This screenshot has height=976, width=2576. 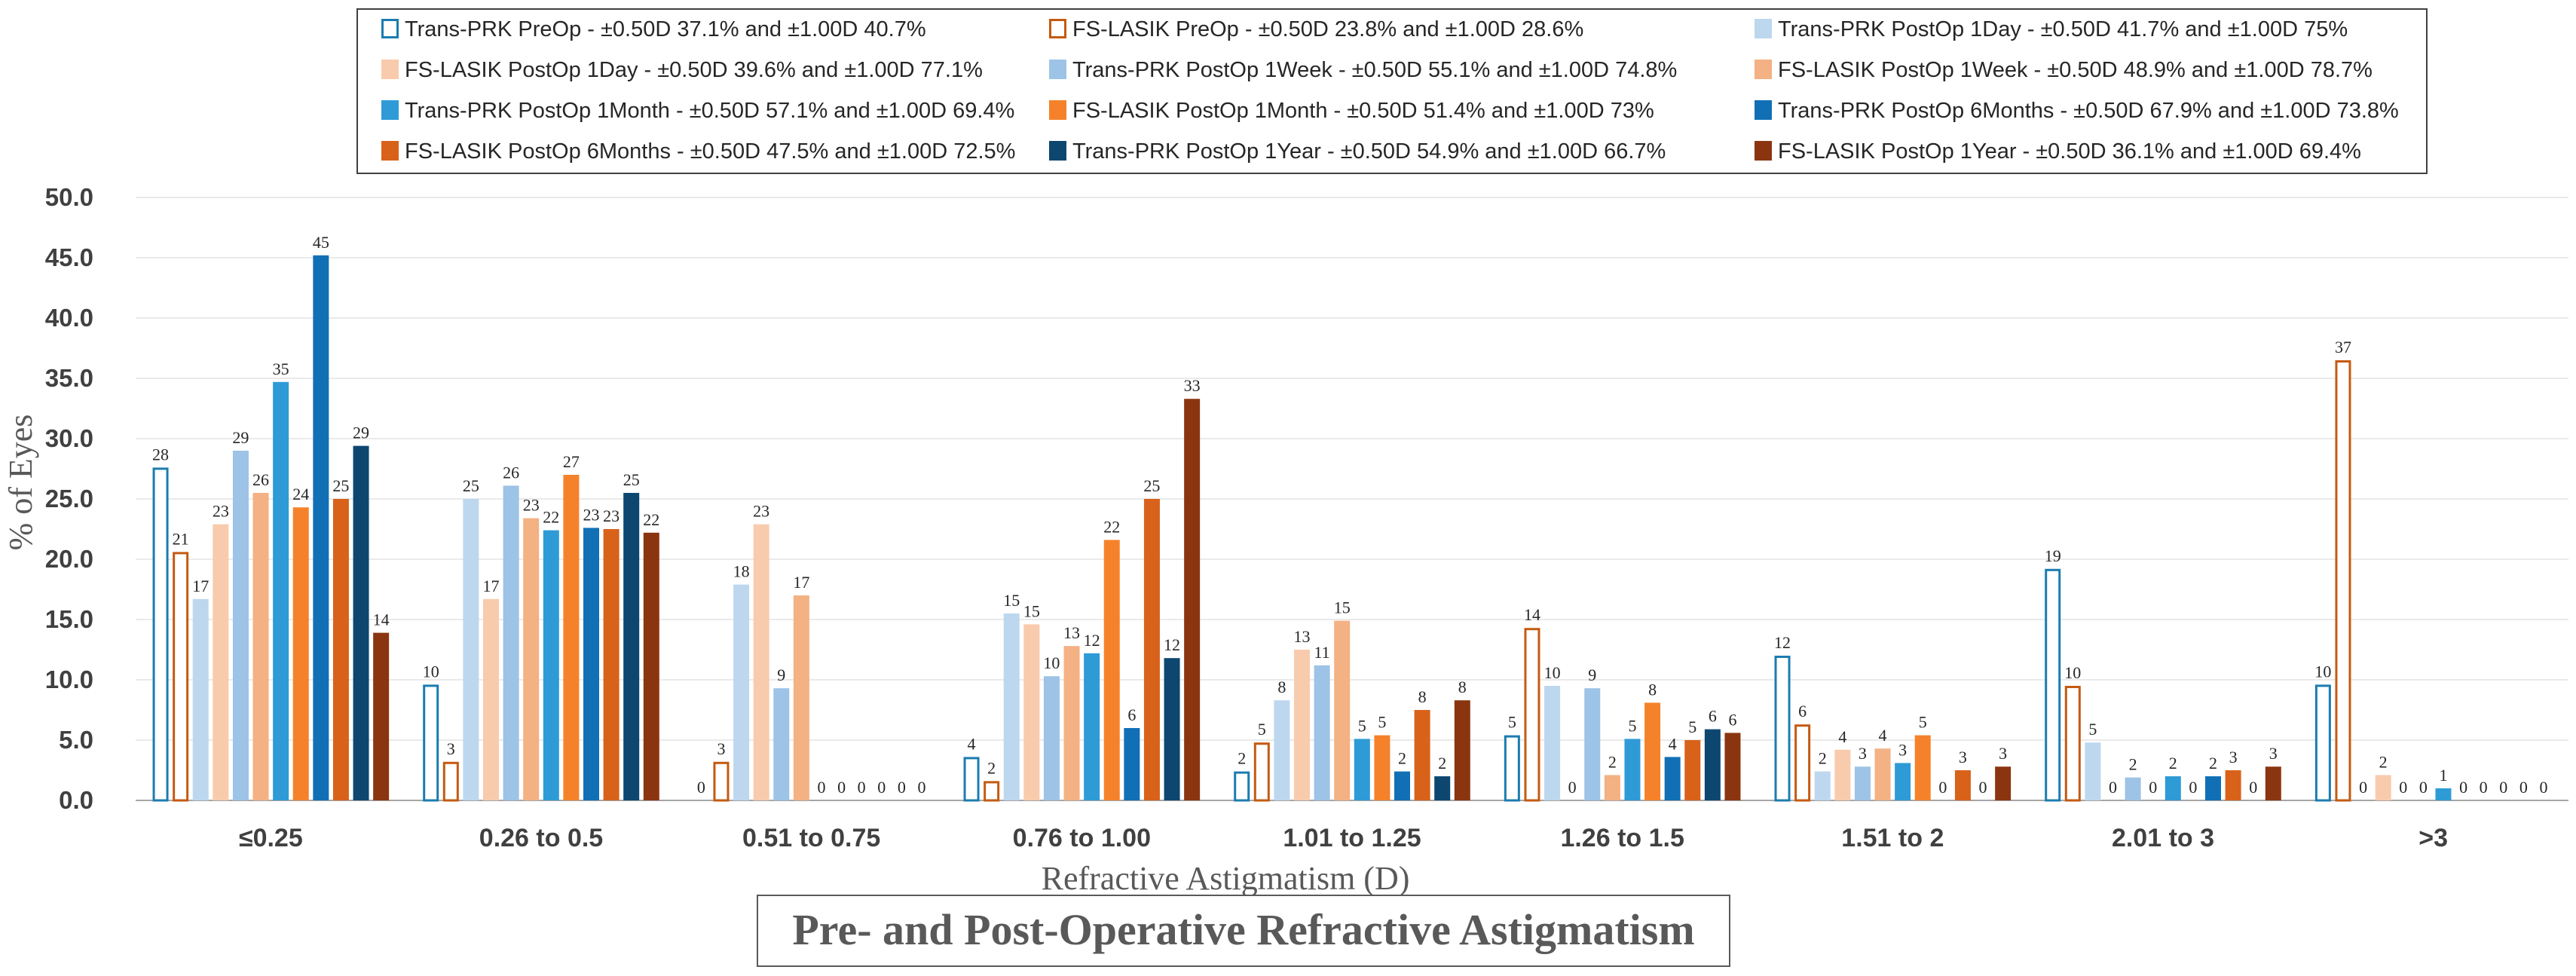 I want to click on y-tick-label: 45.0, so click(x=69, y=257).